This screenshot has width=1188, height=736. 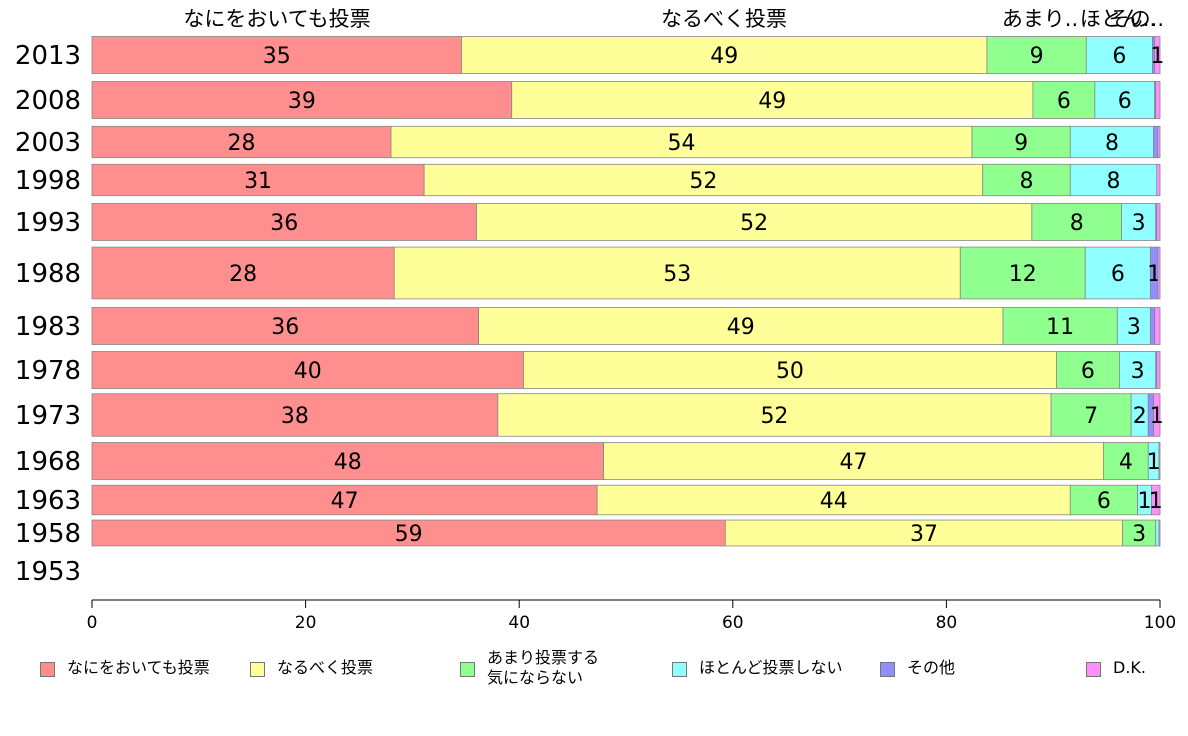 I want to click on legend-item: ほとんど投票しない, so click(x=757, y=668).